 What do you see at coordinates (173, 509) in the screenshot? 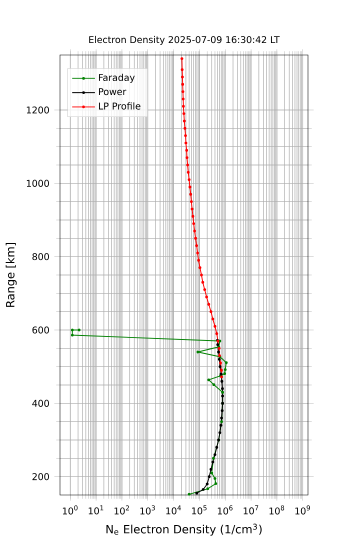
I see `x-tick-label: 10$^{4}$` at bounding box center [173, 509].